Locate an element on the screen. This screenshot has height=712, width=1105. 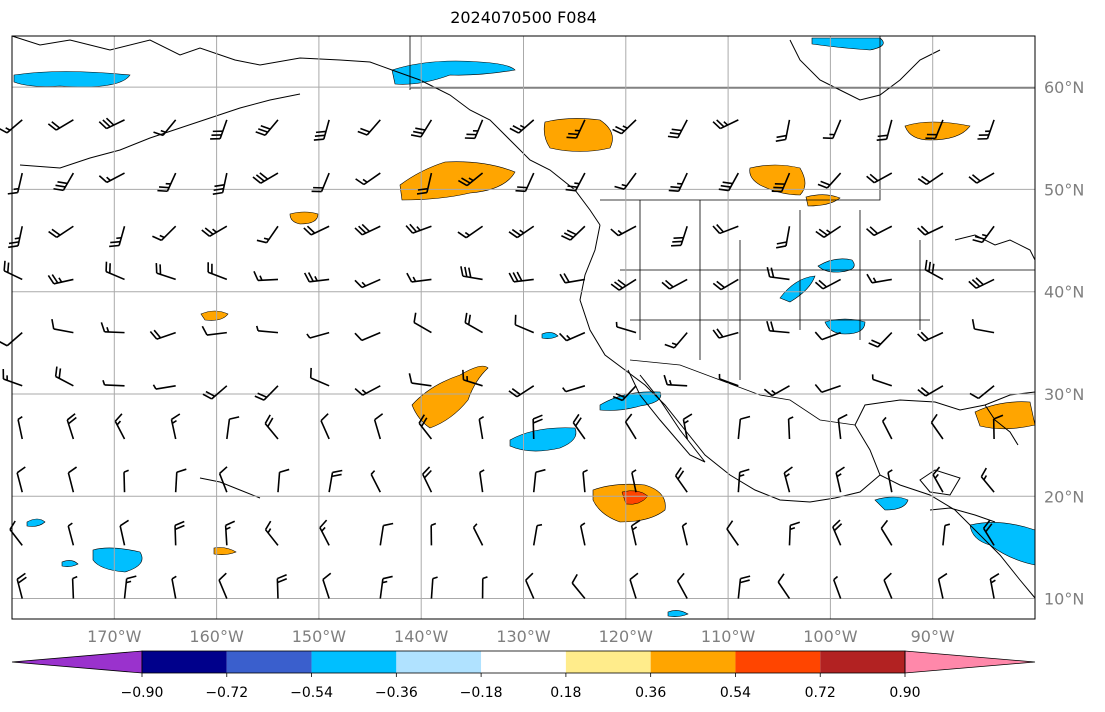
colorbar-tick-label: 0.54 is located at coordinates (735, 693).